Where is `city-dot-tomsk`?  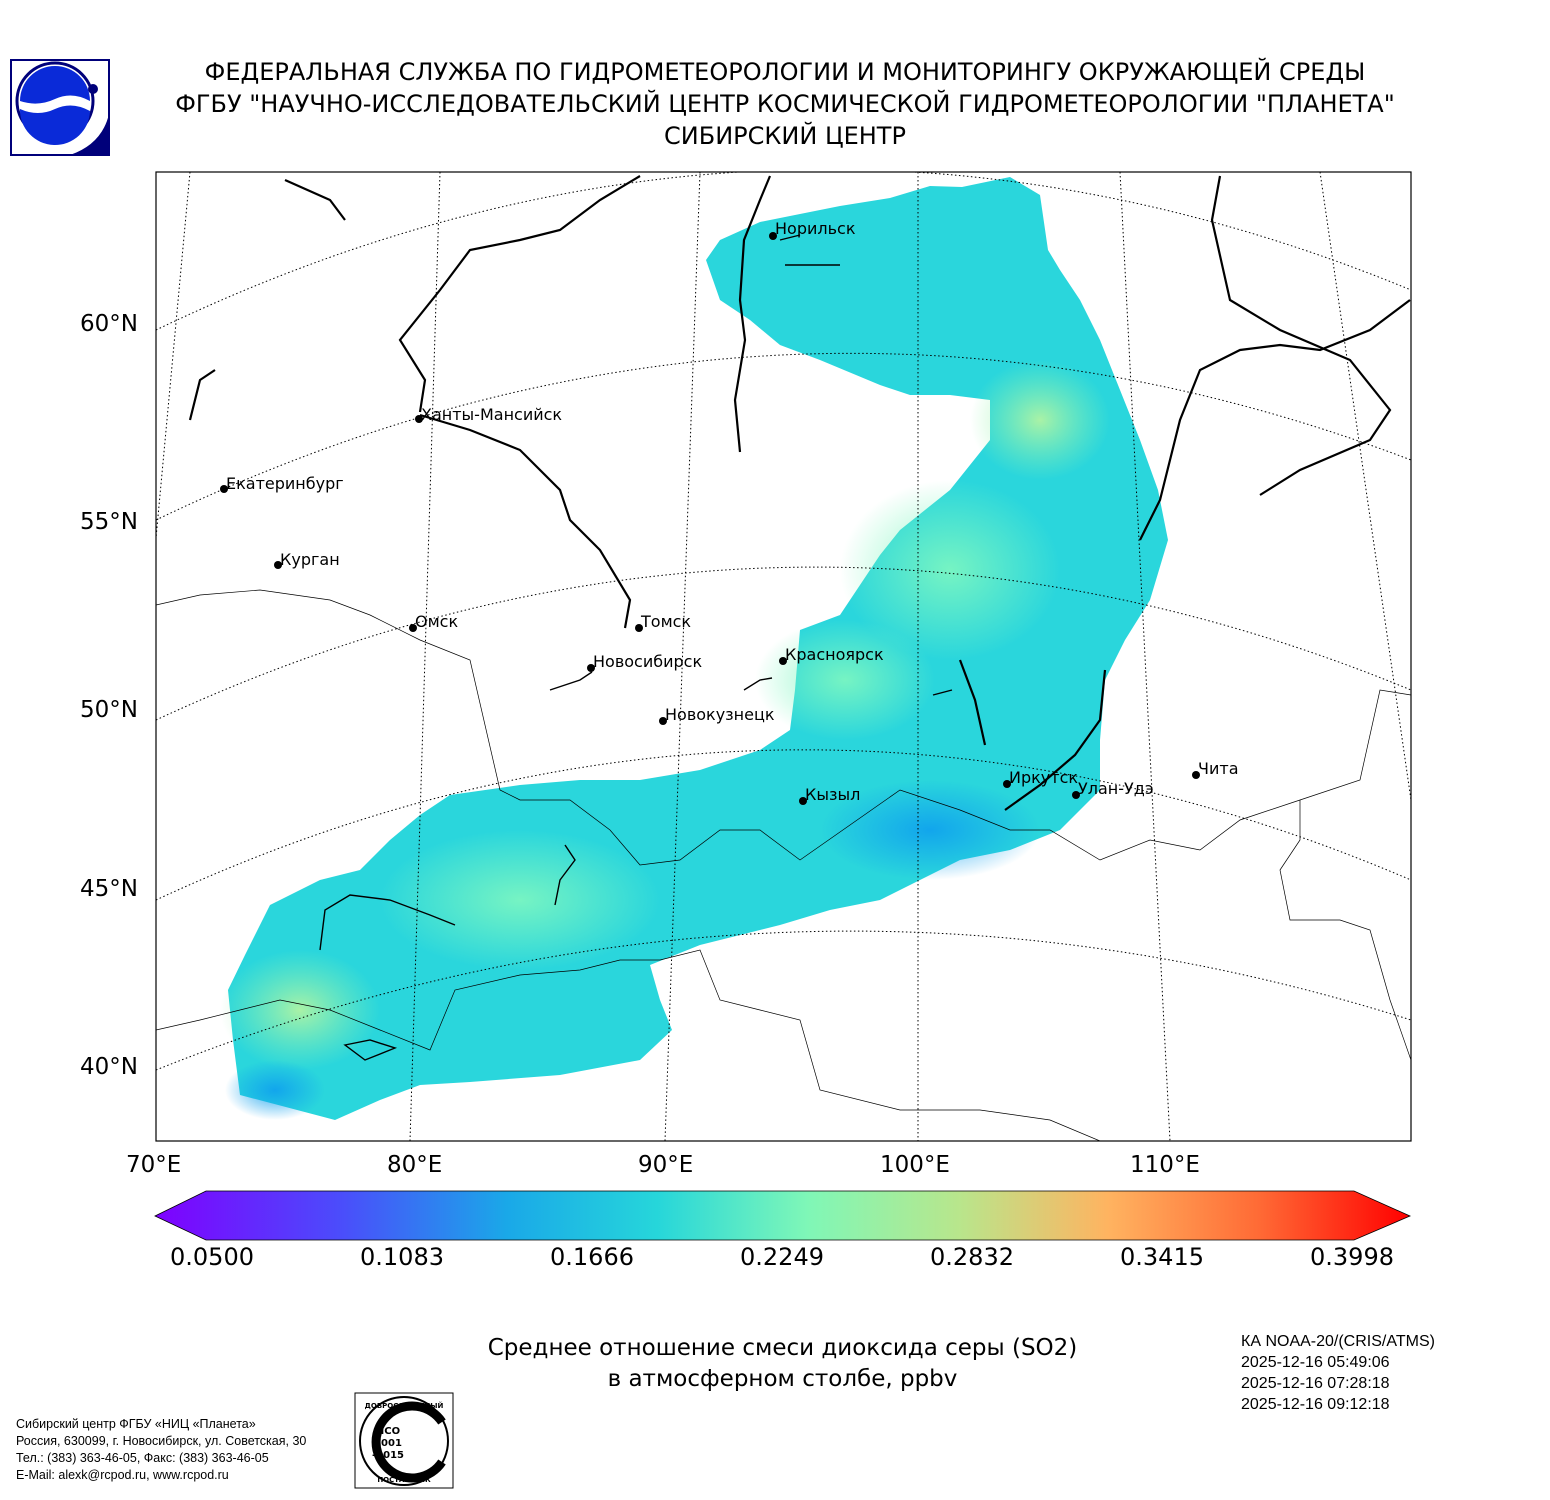 city-dot-tomsk is located at coordinates (639, 628).